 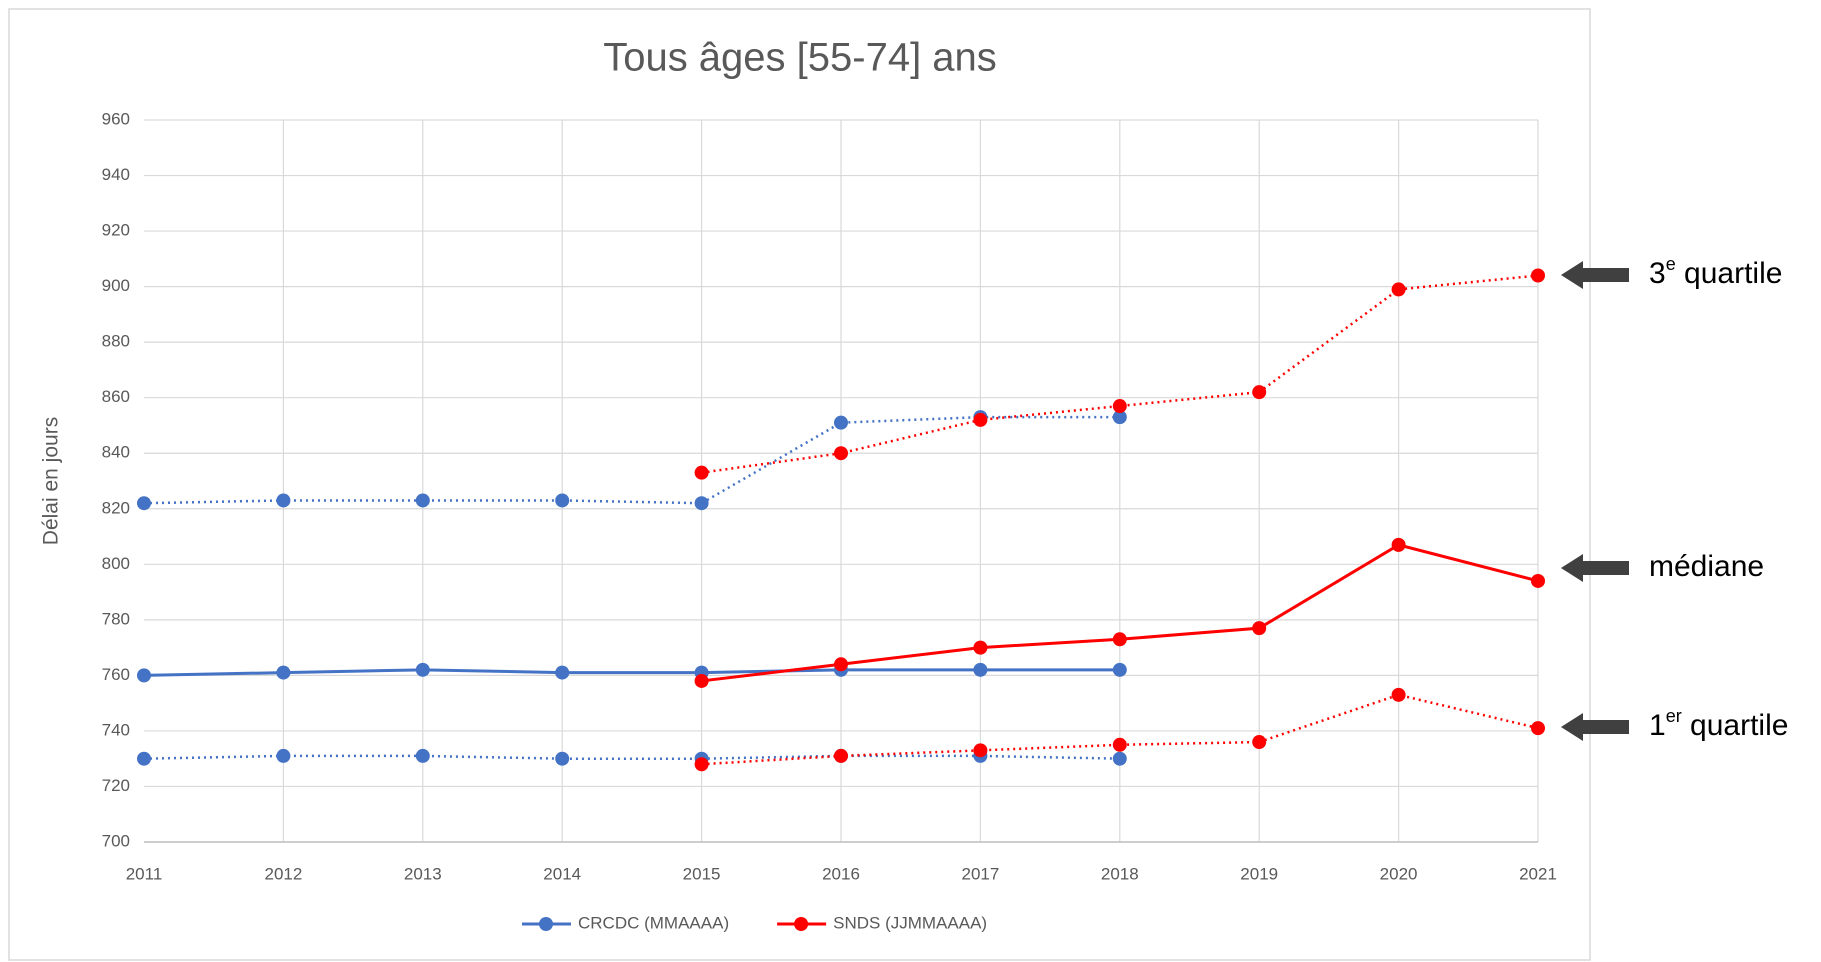 What do you see at coordinates (1538, 873) in the screenshot?
I see `x-tick-label: 2021` at bounding box center [1538, 873].